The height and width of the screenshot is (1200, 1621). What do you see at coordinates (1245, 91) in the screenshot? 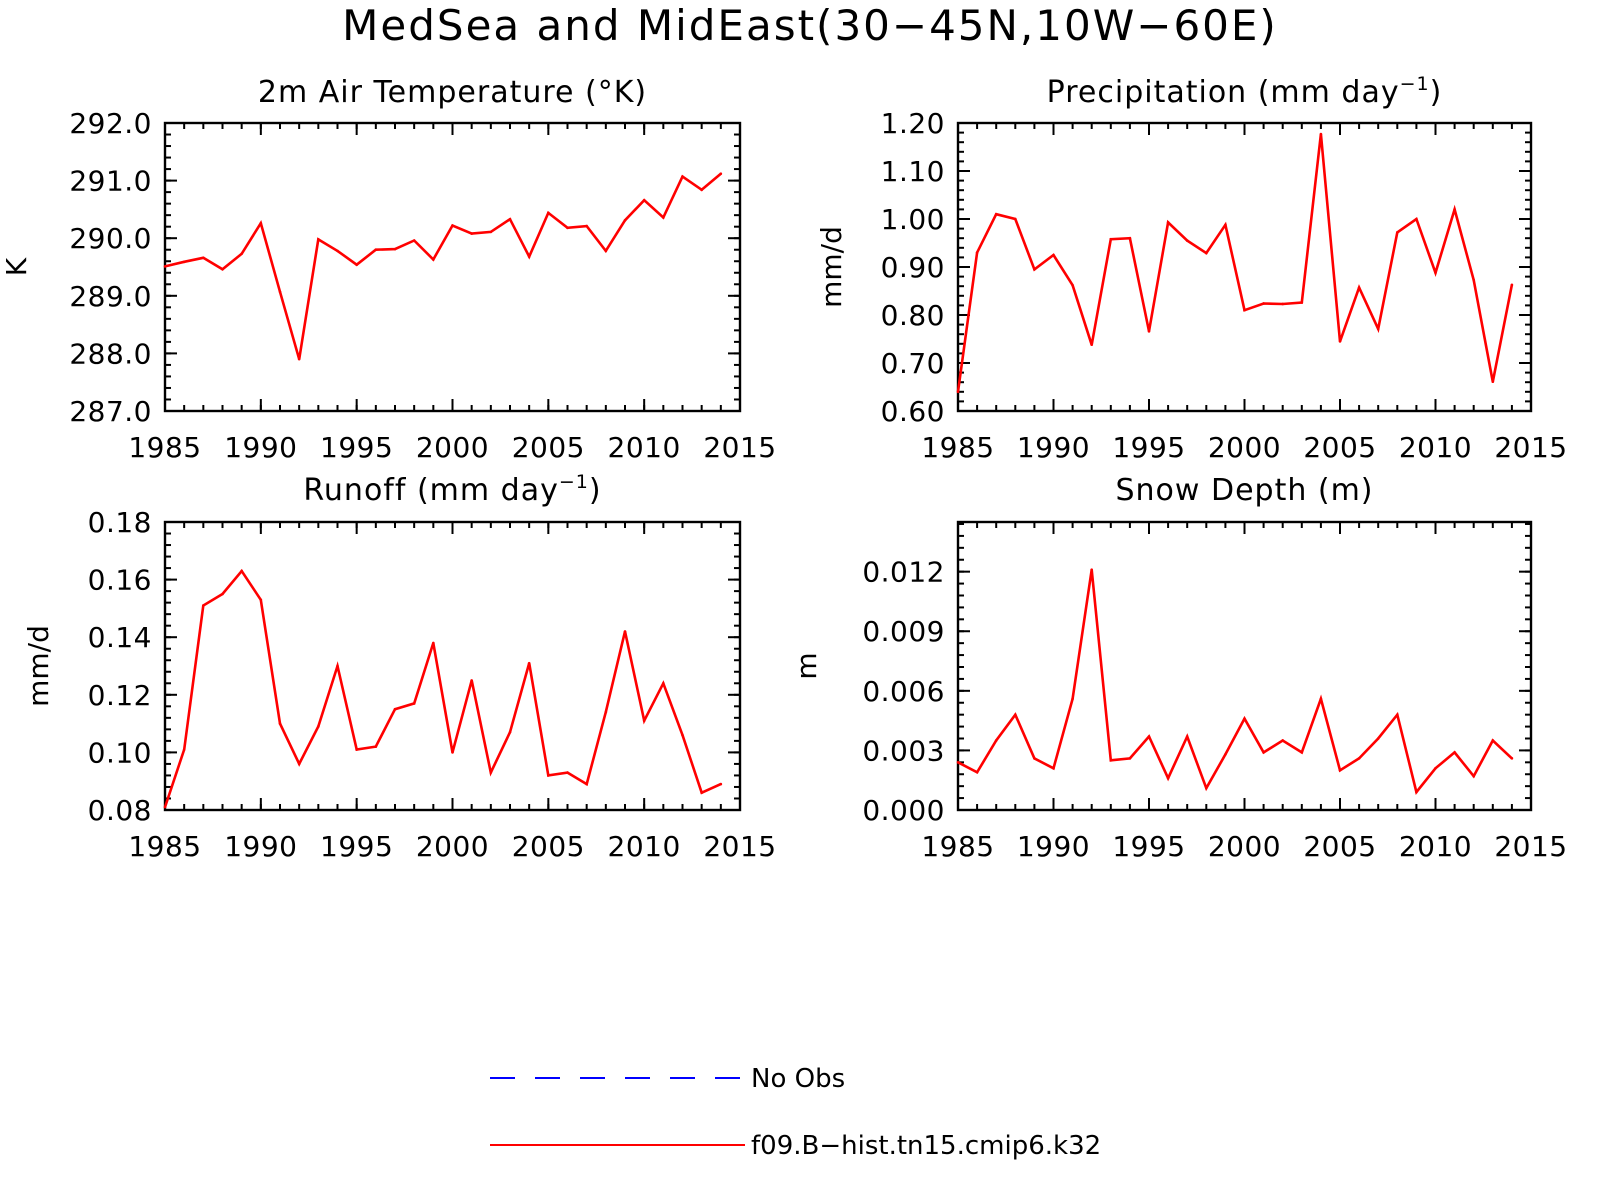
I see `panel-title: Precipitation (mm day−1)` at bounding box center [1245, 91].